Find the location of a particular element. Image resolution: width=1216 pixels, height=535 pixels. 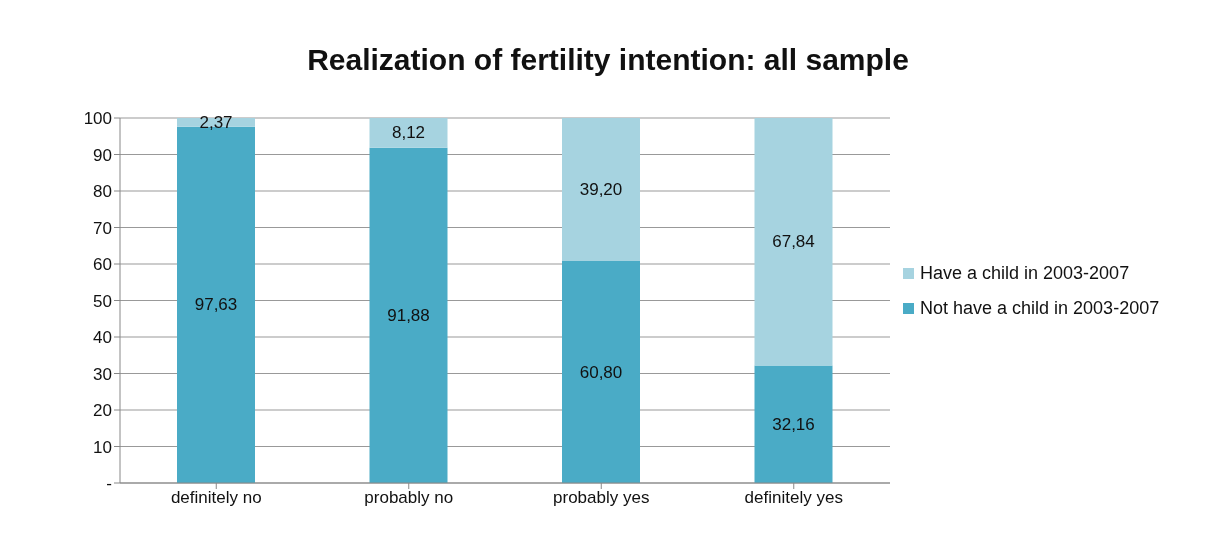

x-tick-label: definitely yes is located at coordinates (793, 498).